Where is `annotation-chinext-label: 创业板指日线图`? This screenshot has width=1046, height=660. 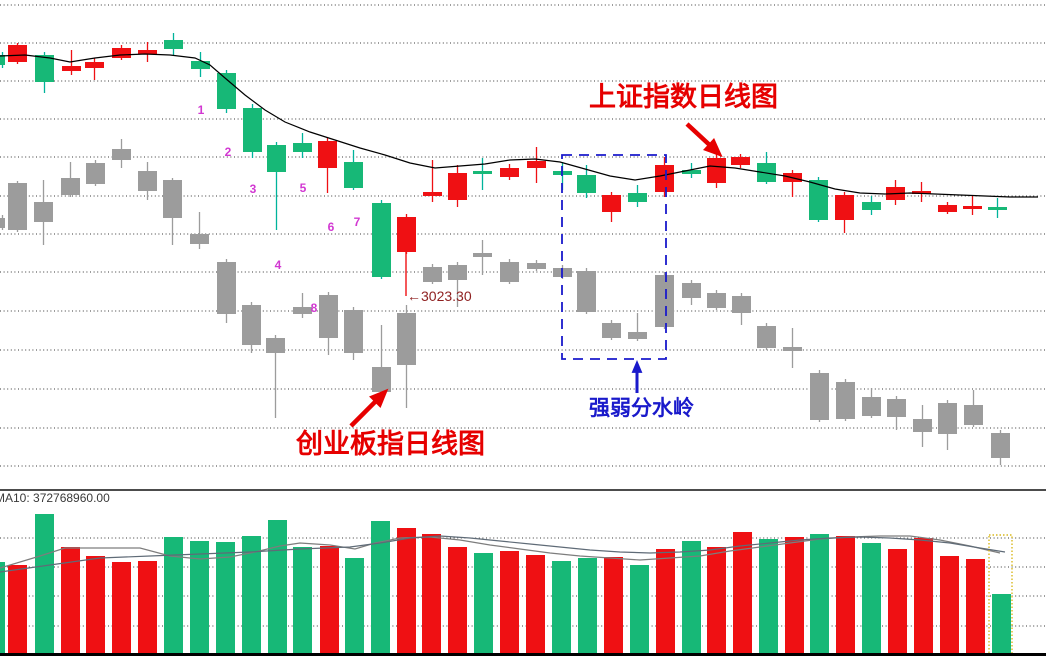
annotation-chinext-label: 创业板指日线图 is located at coordinates (390, 444).